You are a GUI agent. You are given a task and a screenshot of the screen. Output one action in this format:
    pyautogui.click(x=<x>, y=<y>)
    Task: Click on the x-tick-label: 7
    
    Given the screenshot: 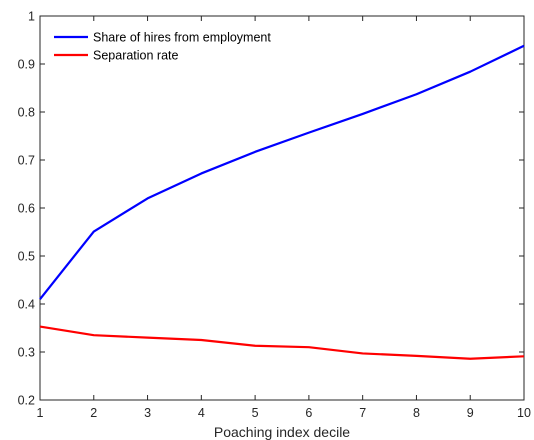 What is the action you would take?
    pyautogui.click(x=362, y=413)
    